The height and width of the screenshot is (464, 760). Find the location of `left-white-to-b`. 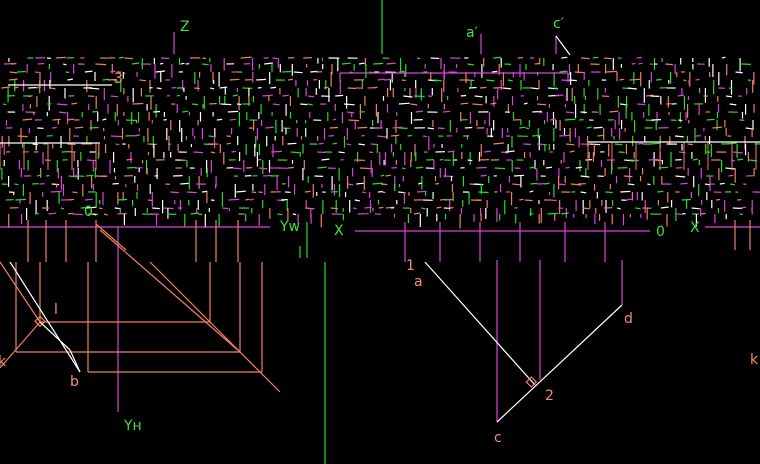

left-white-to-b is located at coordinates (75, 361).